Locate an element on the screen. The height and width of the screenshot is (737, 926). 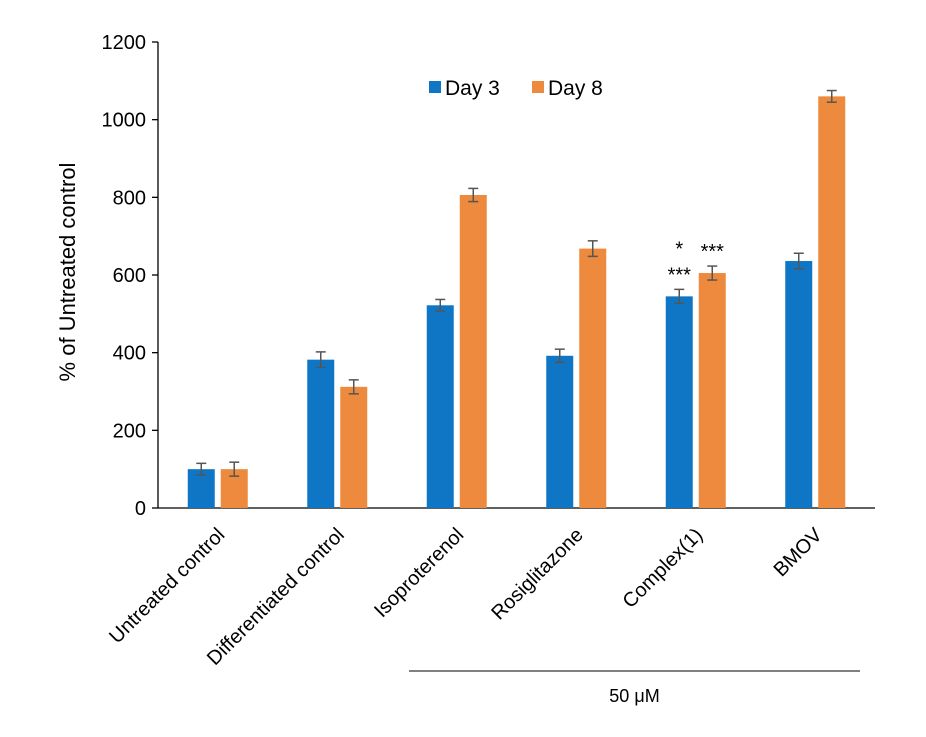
x-tick-label: Differentiated control is located at coordinates (276, 597).